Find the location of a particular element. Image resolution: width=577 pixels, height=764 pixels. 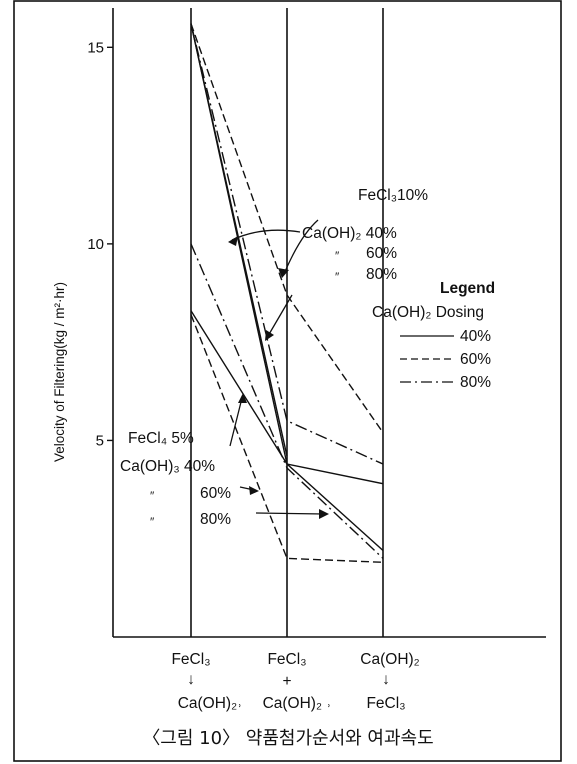

annotation-10-ditto-2: ″ is located at coordinates (337, 277).